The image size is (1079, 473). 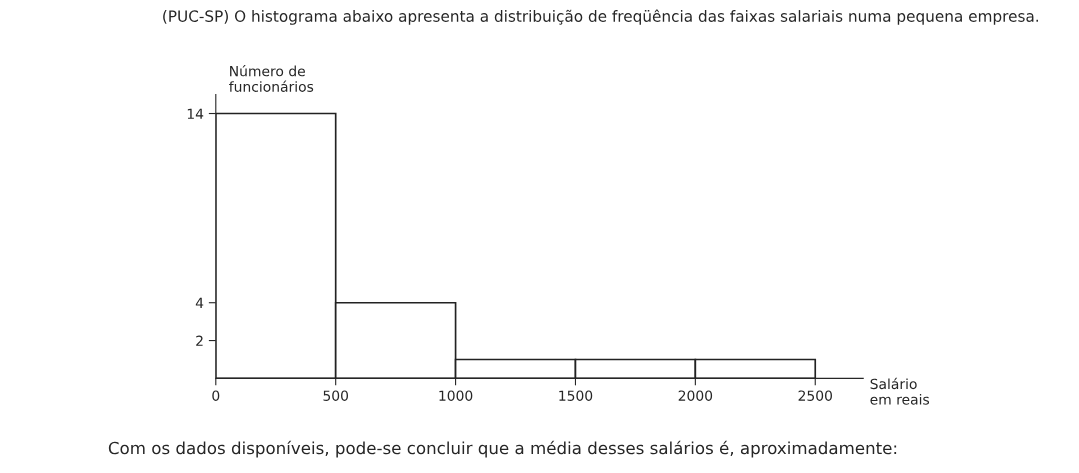 I want to click on text: Com os dados disponíveis, pode-se concluir que a média desses salários é, aproximadamente:, so click(x=502, y=449).